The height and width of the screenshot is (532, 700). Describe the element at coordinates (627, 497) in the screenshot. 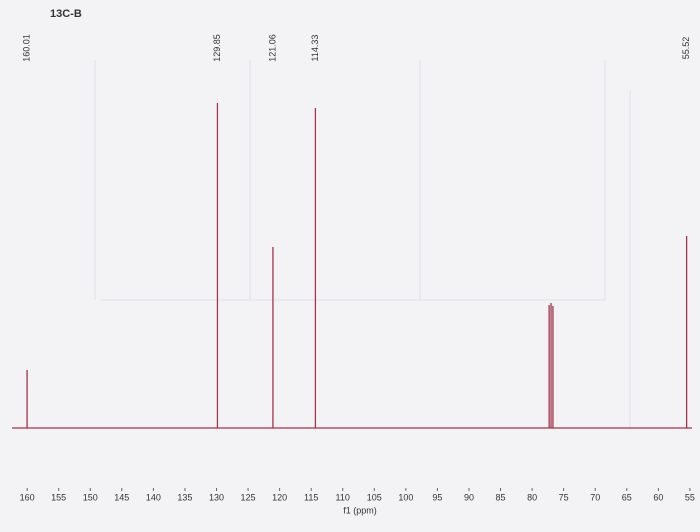

I see `x-tick-label: 65` at that location.